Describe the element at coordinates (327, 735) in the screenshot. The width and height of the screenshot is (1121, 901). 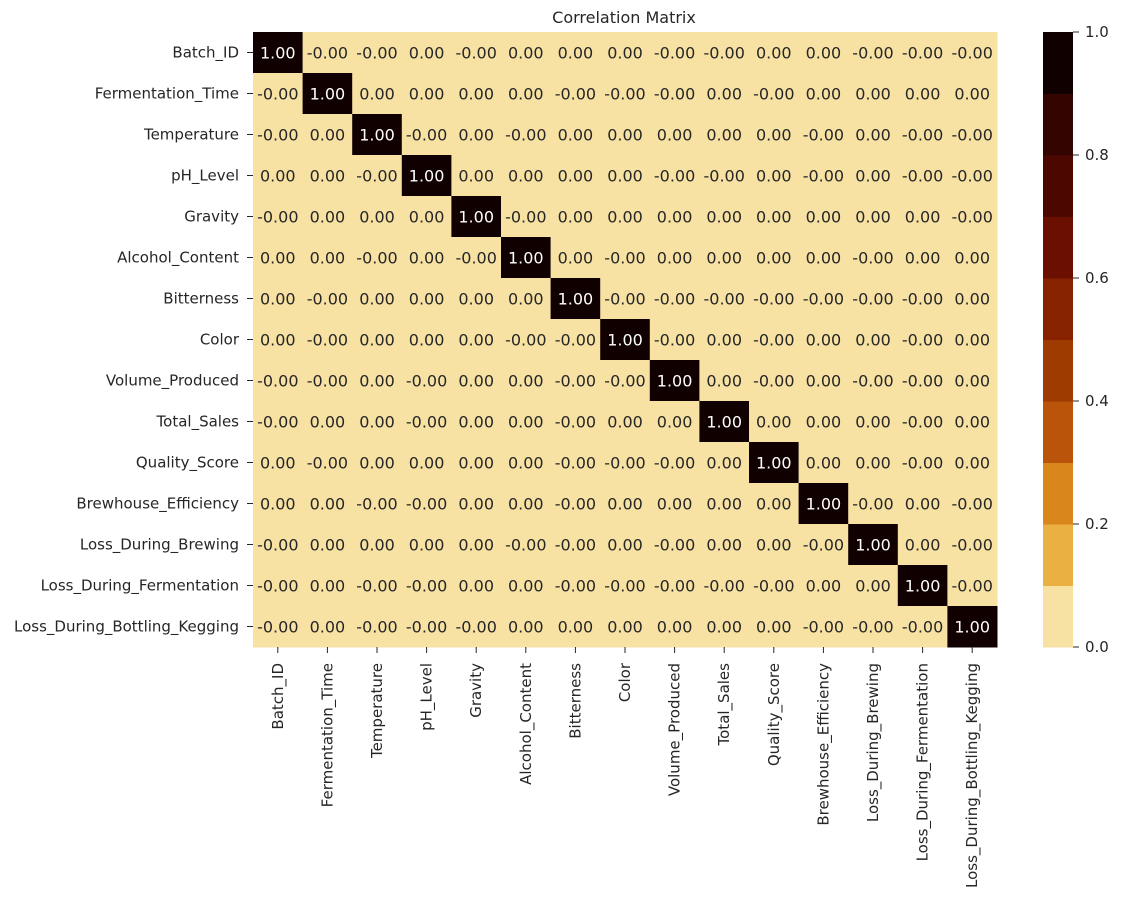
I see `x-tick-label: Fermentation_Time` at that location.